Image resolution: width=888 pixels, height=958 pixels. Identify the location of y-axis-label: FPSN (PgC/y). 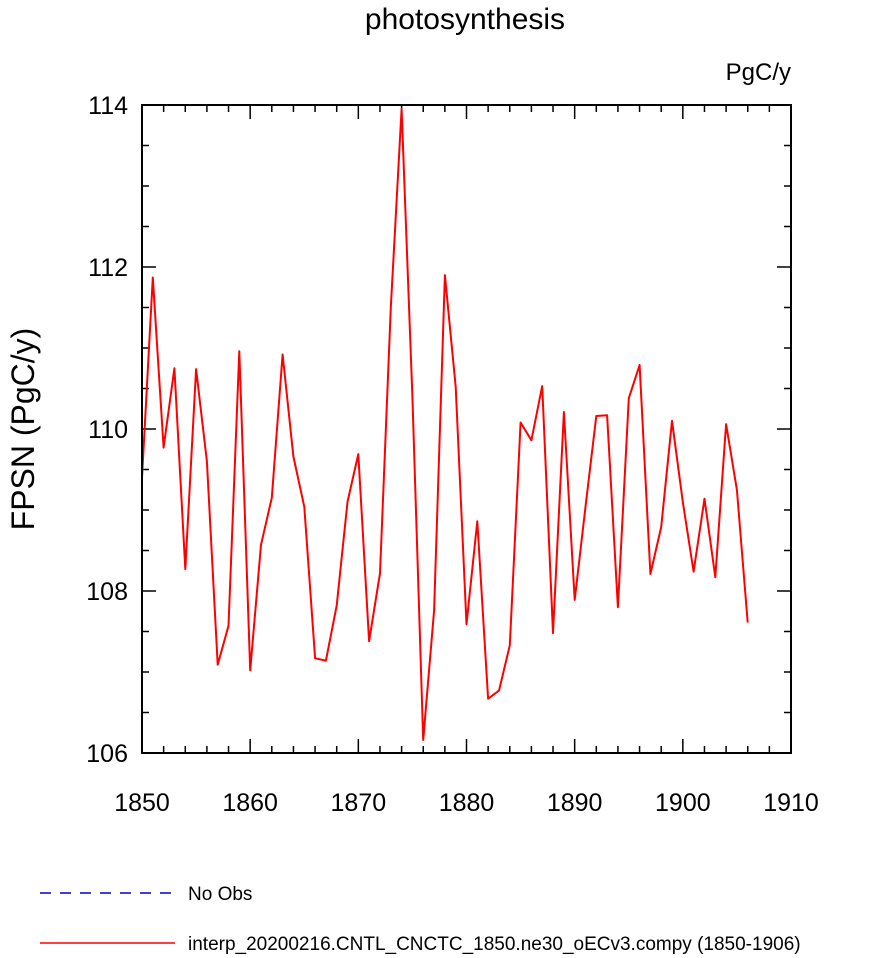
(23, 429).